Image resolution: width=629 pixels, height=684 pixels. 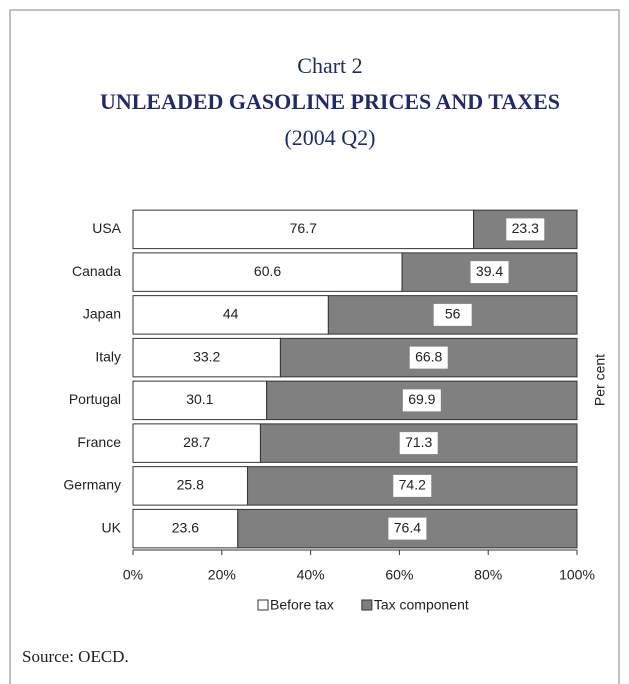 I want to click on data-label: 39.4, so click(x=489, y=271).